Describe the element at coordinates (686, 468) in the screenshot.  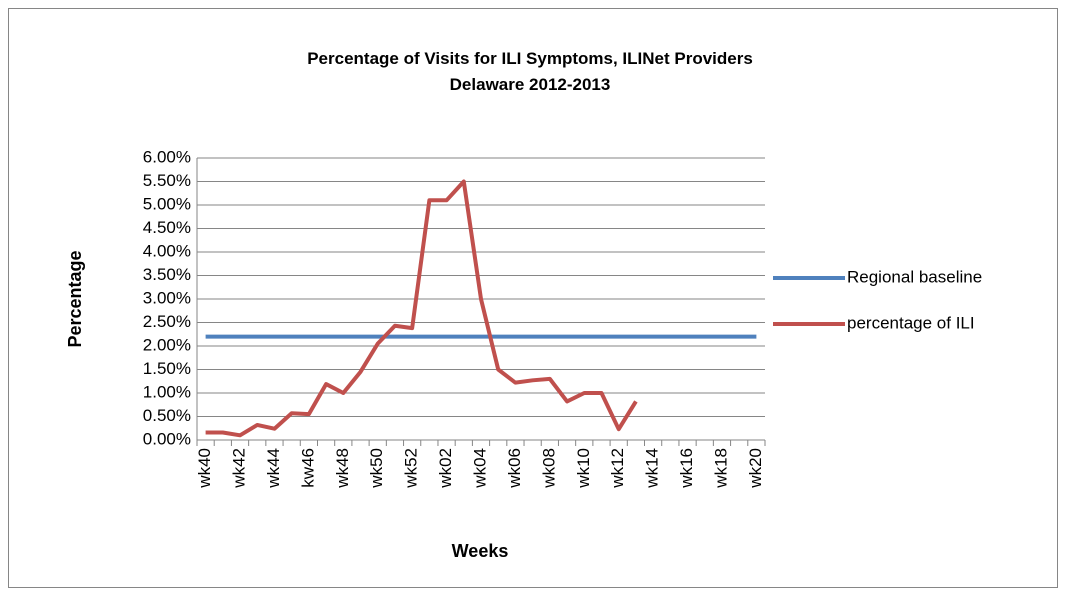
I see `x-tick-label: wk16` at that location.